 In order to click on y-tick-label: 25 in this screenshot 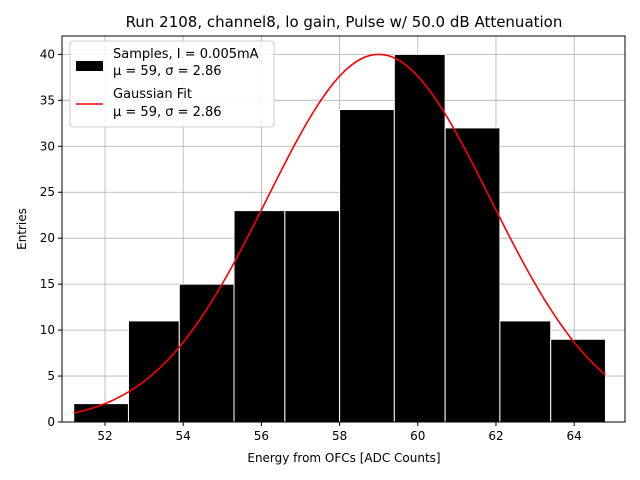, I will do `click(47, 192)`.